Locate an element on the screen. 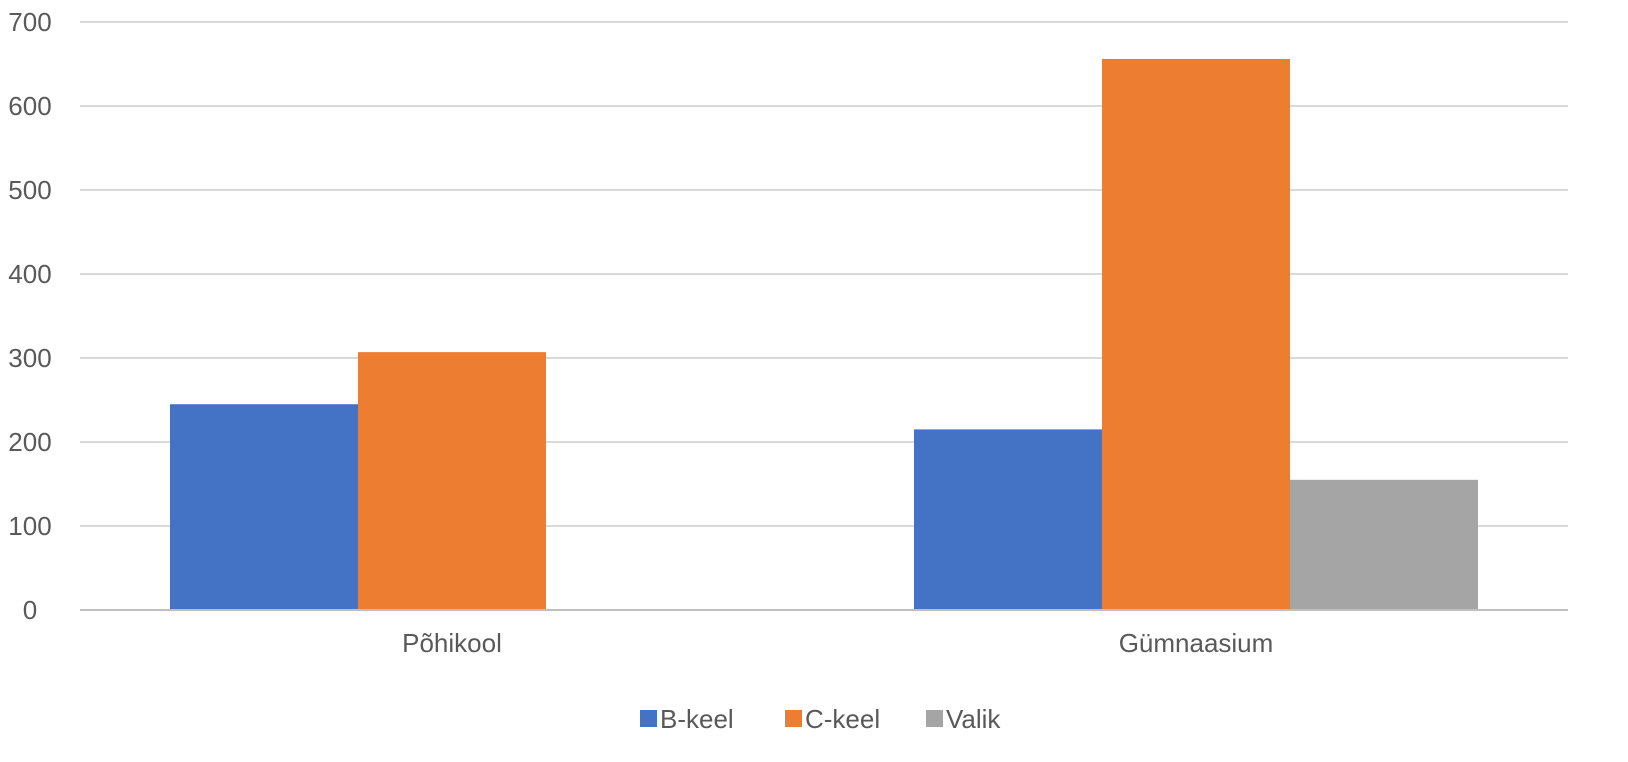 This screenshot has height=762, width=1628. y-tick-label: 700 is located at coordinates (29, 22).